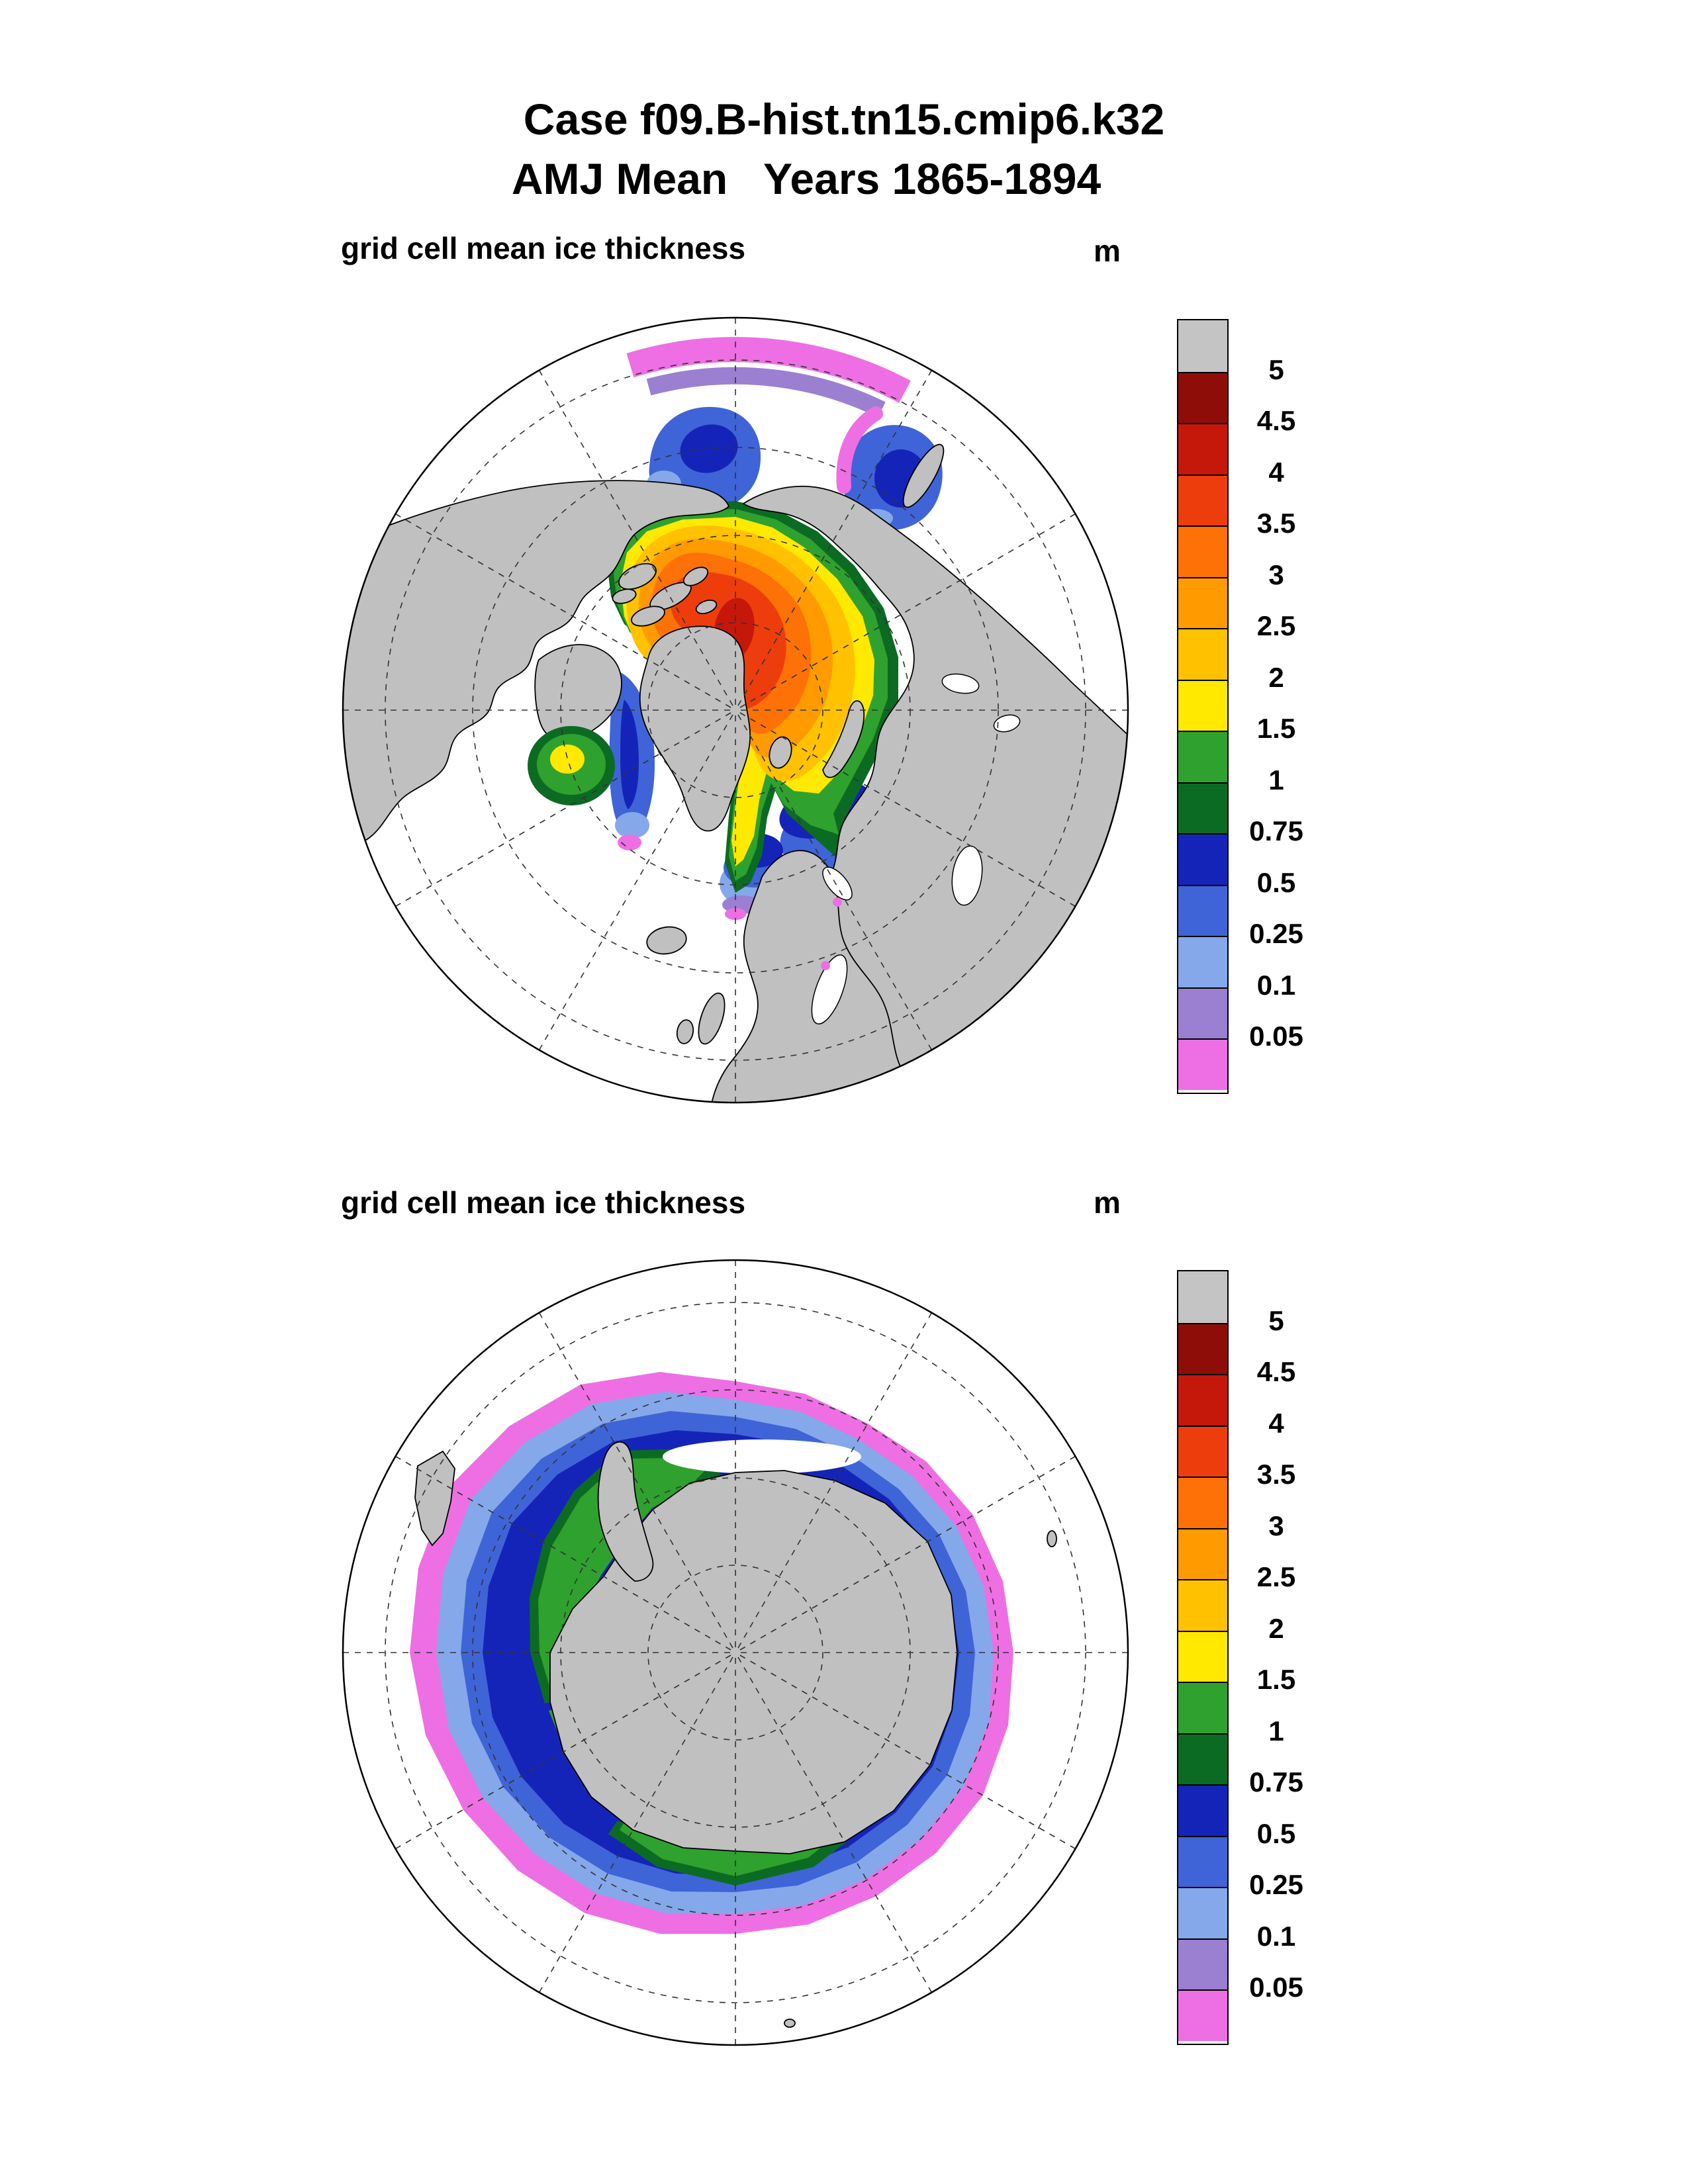  I want to click on ireland, so click(685, 1031).